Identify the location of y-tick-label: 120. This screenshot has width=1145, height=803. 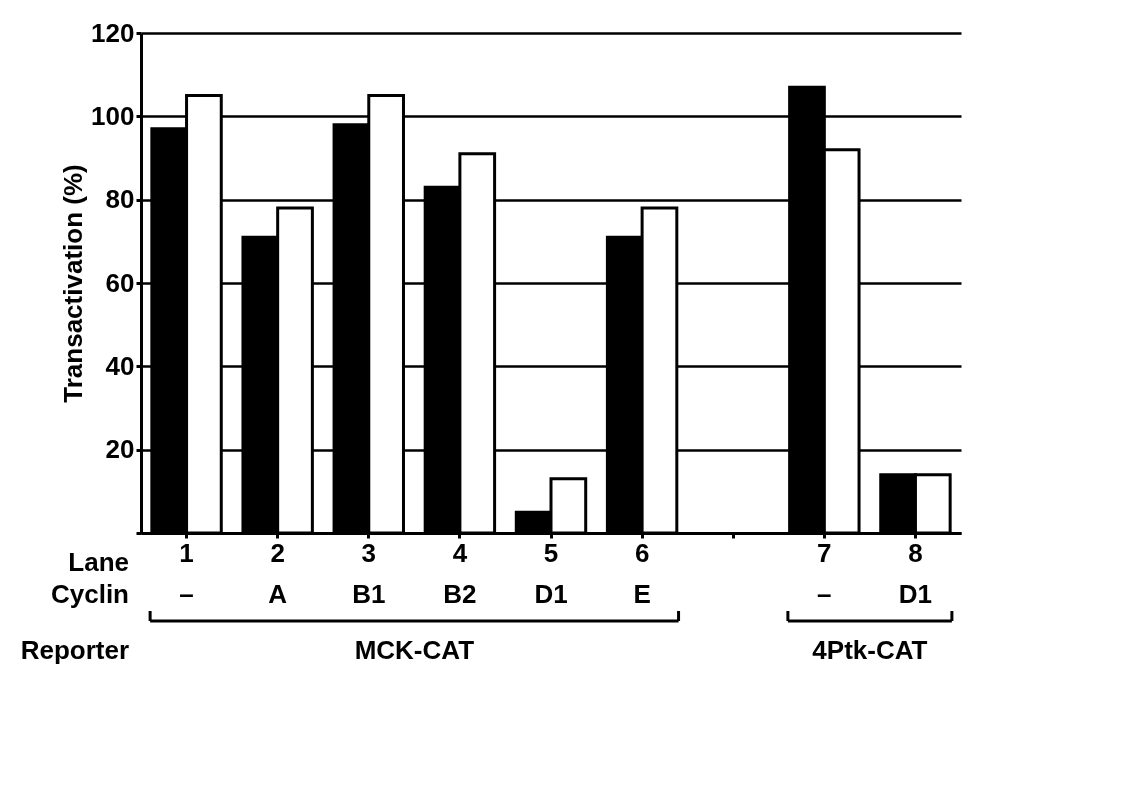
(113, 32).